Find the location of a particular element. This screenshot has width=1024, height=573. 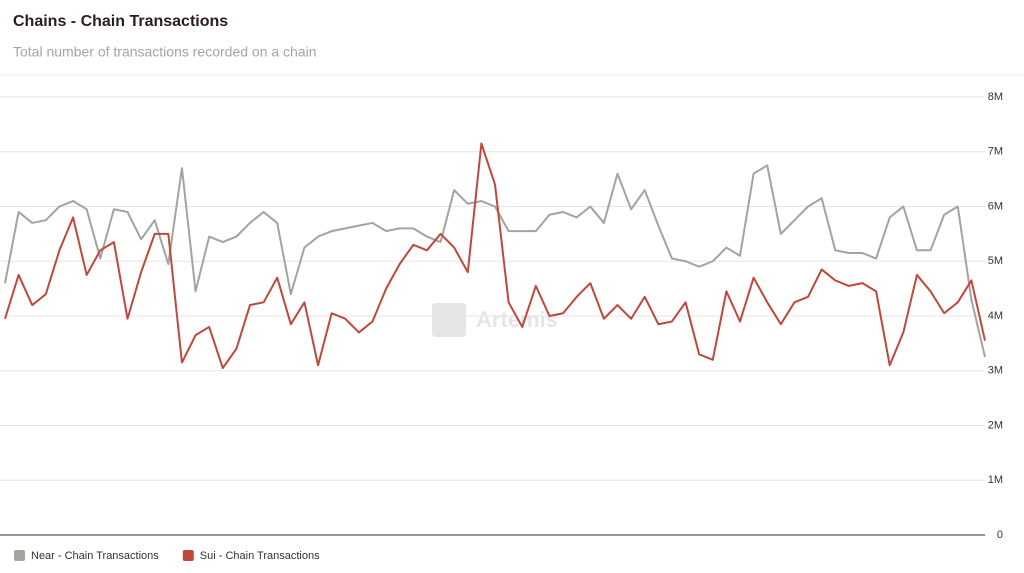

legend-label: Sui - Chain Transactions is located at coordinates (260, 556).